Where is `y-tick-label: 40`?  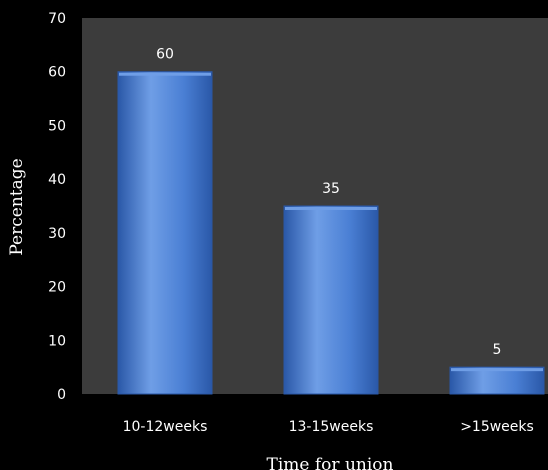
y-tick-label: 40 is located at coordinates (57, 180).